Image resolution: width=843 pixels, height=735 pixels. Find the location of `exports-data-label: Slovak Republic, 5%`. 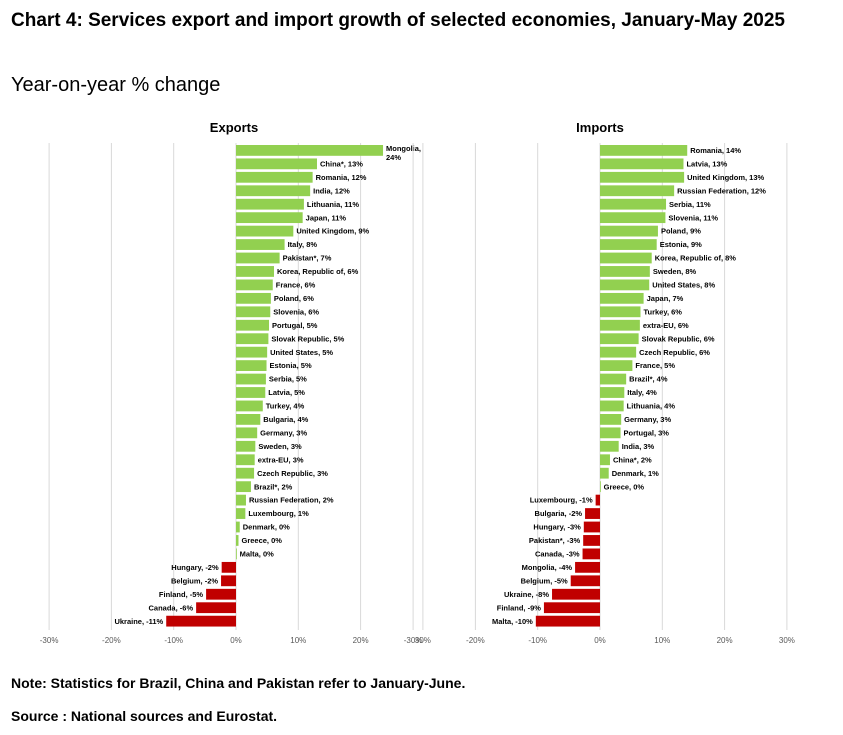

exports-data-label: Slovak Republic, 5% is located at coordinates (307, 338).